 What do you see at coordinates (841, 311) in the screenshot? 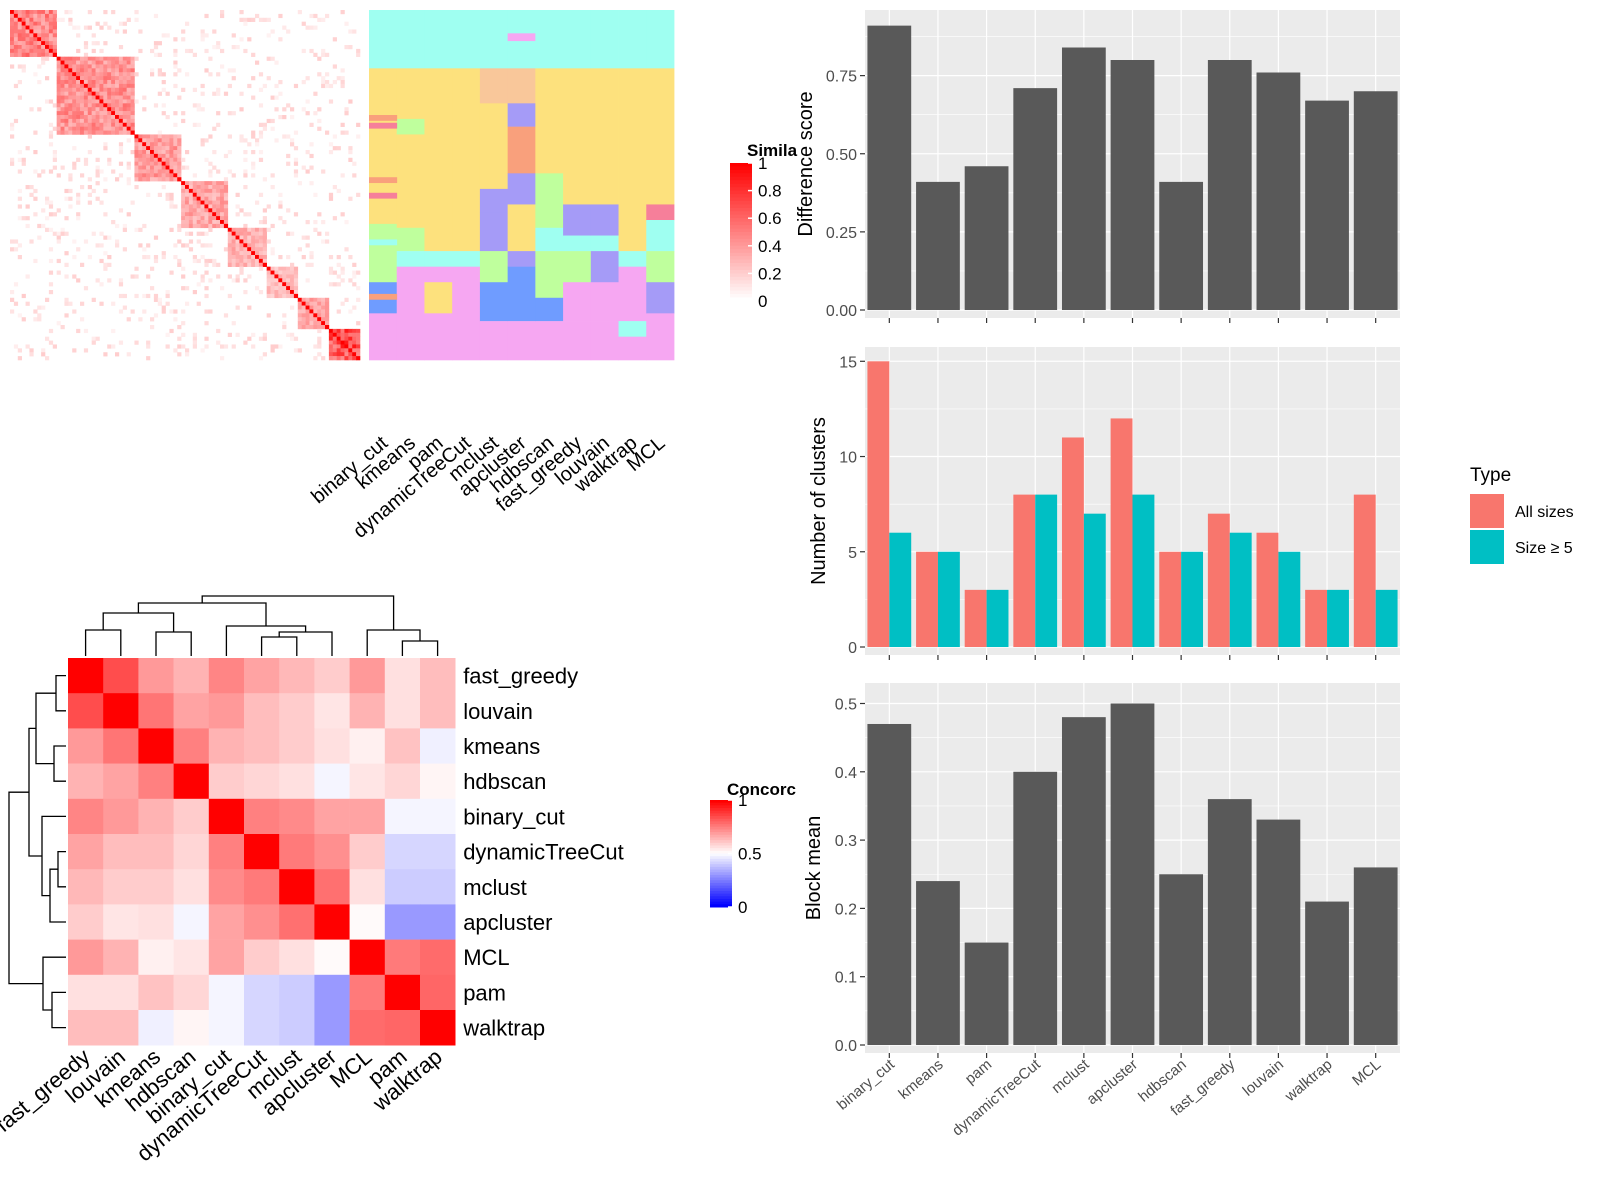
I see `y-tick-label: 0.00` at bounding box center [841, 311].